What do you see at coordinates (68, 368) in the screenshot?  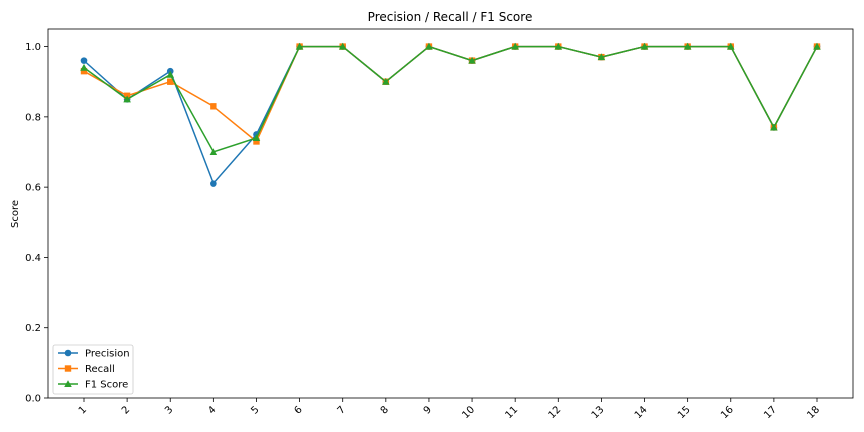 I see `legend-marker-recall` at bounding box center [68, 368].